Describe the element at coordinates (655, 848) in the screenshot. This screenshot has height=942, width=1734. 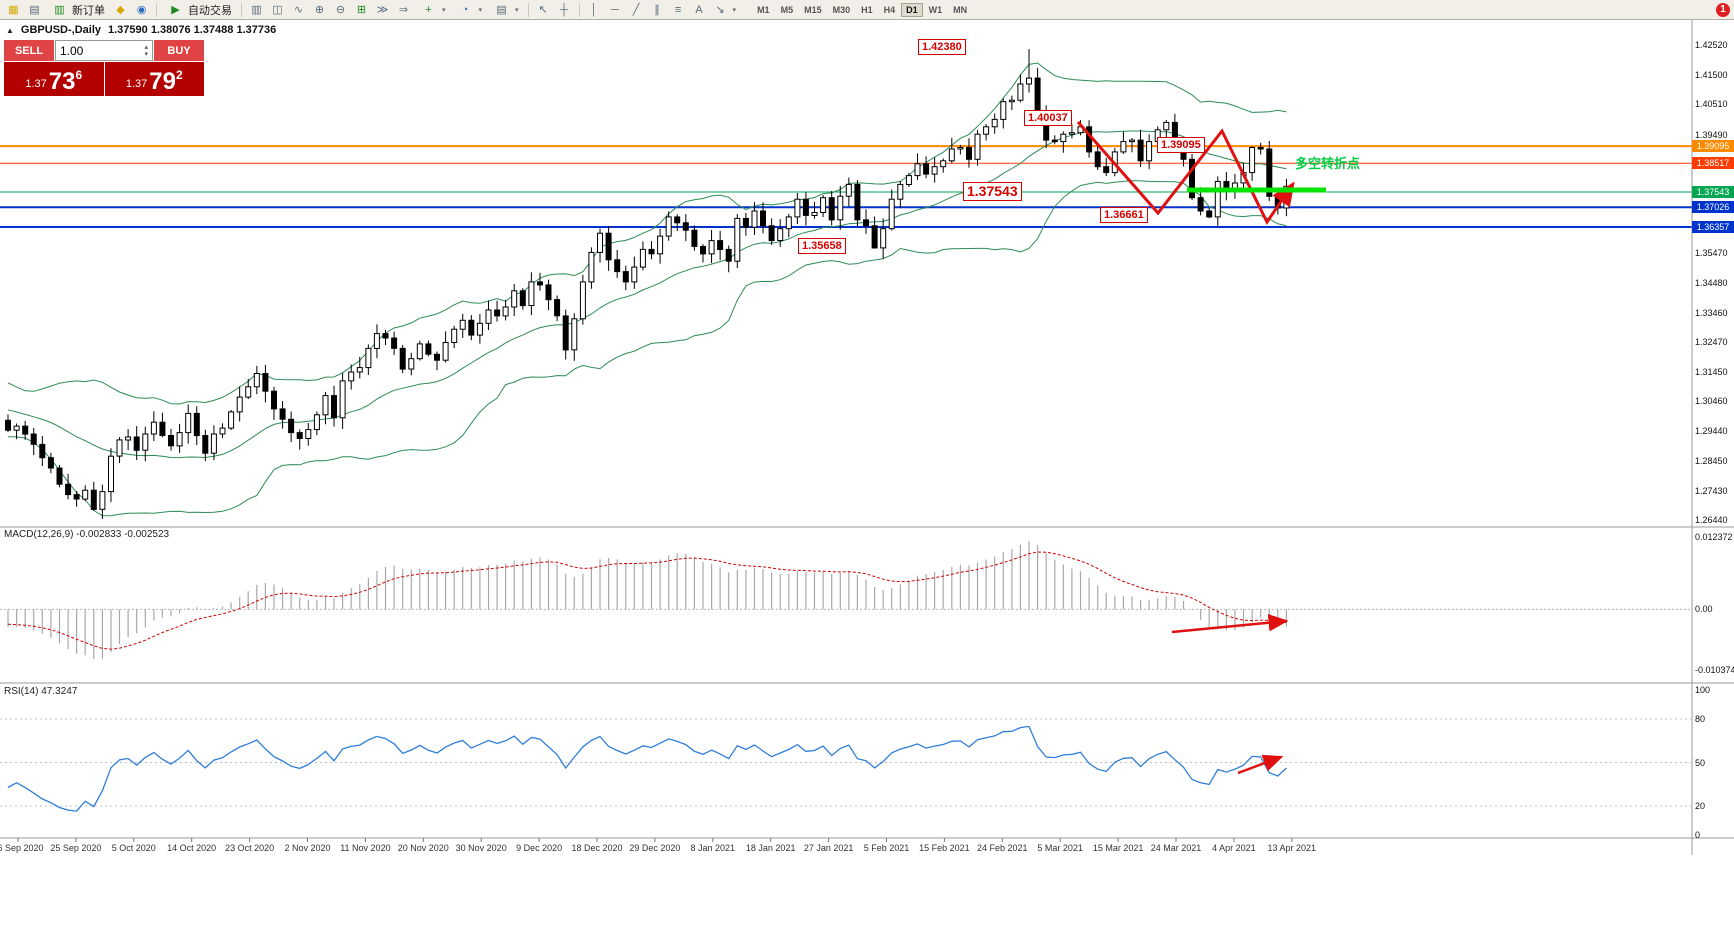
I see `date-label: 29 Dec 2020` at that location.